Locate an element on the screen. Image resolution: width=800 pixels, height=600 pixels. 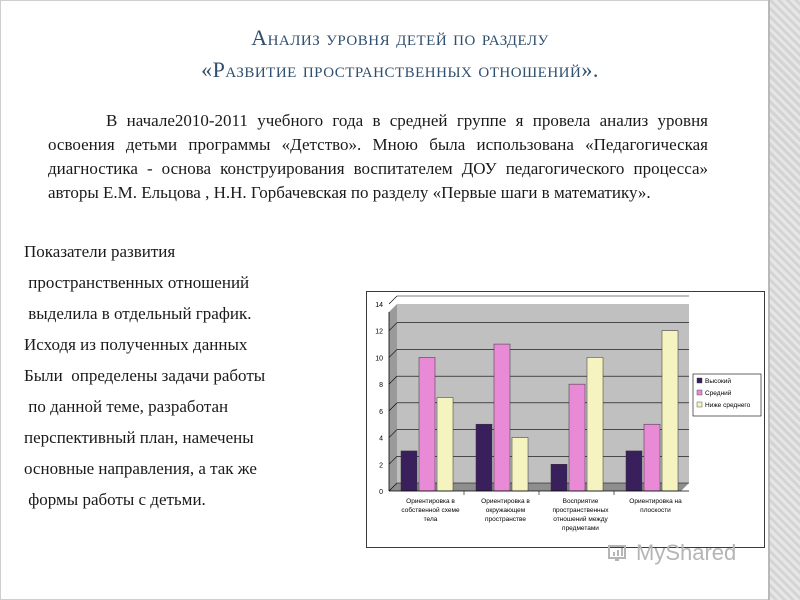
left-text-line: Исходя из полученных данных is located at coordinates (136, 344).